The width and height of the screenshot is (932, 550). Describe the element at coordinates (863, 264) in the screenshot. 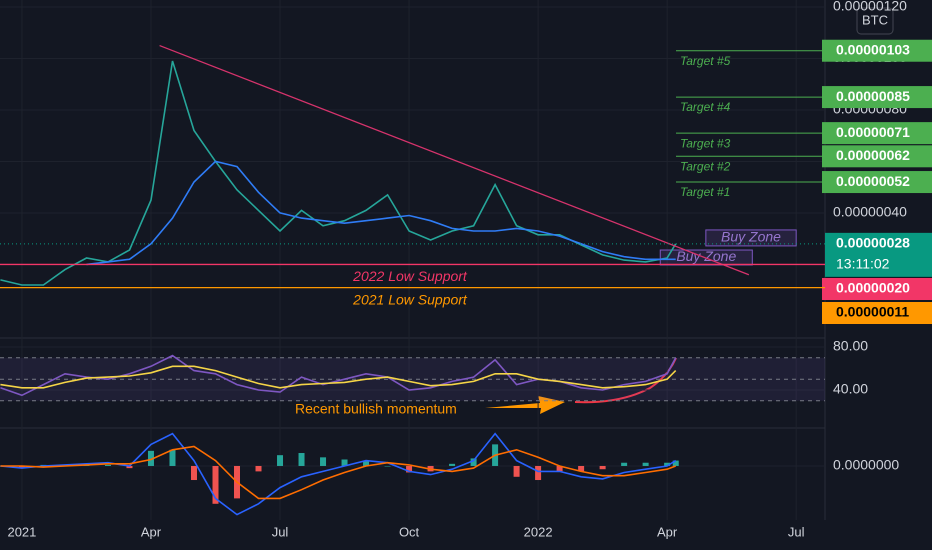

I see `countdown: 13:11:02` at that location.